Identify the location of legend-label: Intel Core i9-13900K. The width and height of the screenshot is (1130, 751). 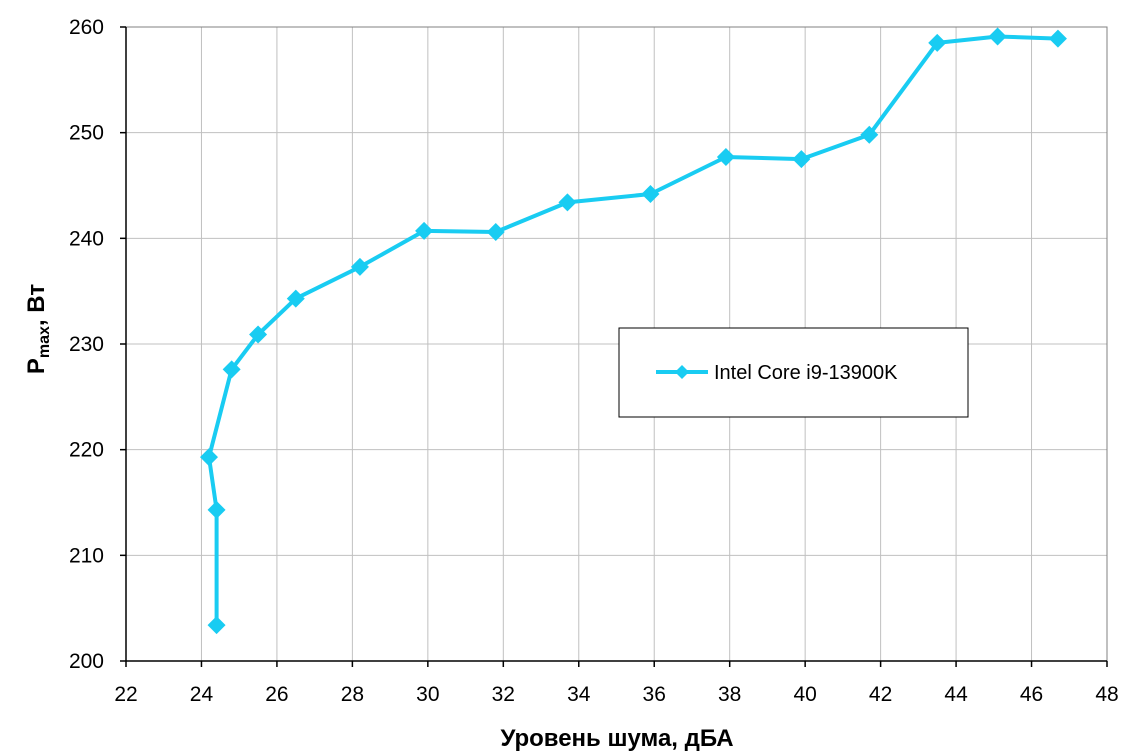
(806, 373).